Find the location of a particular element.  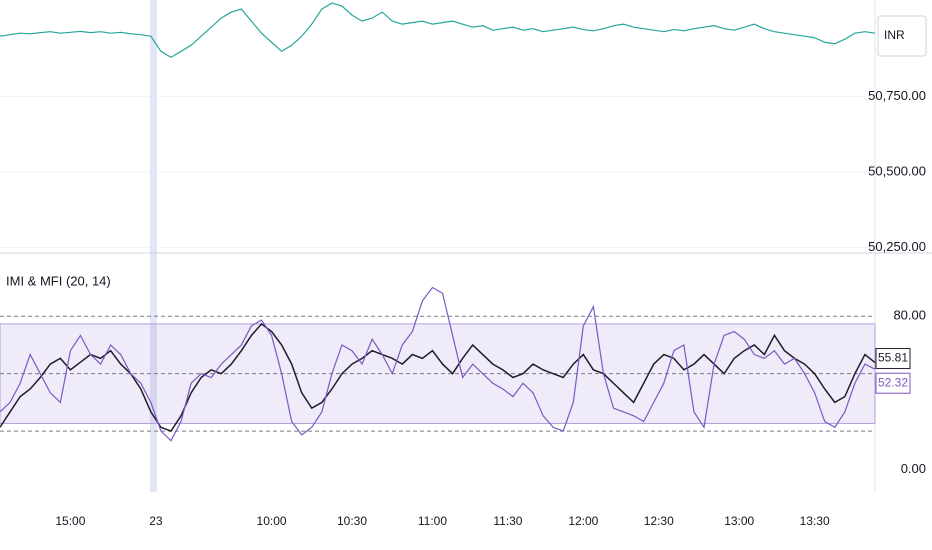

x-tick-label: 11:30 is located at coordinates (507, 521).